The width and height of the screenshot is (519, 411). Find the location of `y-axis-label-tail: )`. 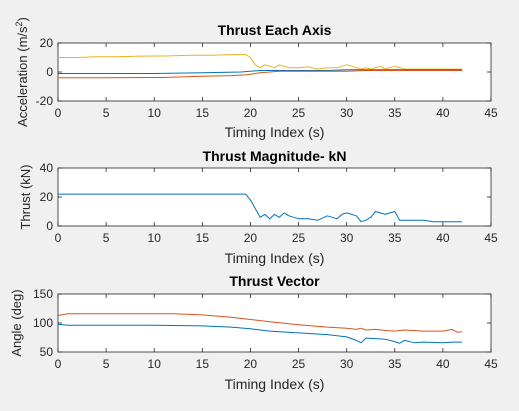

y-axis-label-tail: ) is located at coordinates (22, 19).